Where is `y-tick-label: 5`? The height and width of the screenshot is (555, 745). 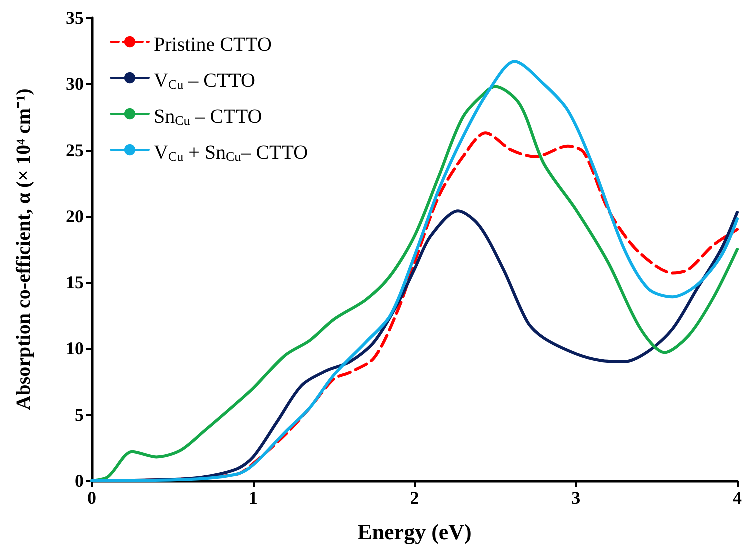 y-tick-label: 5 is located at coordinates (79, 414).